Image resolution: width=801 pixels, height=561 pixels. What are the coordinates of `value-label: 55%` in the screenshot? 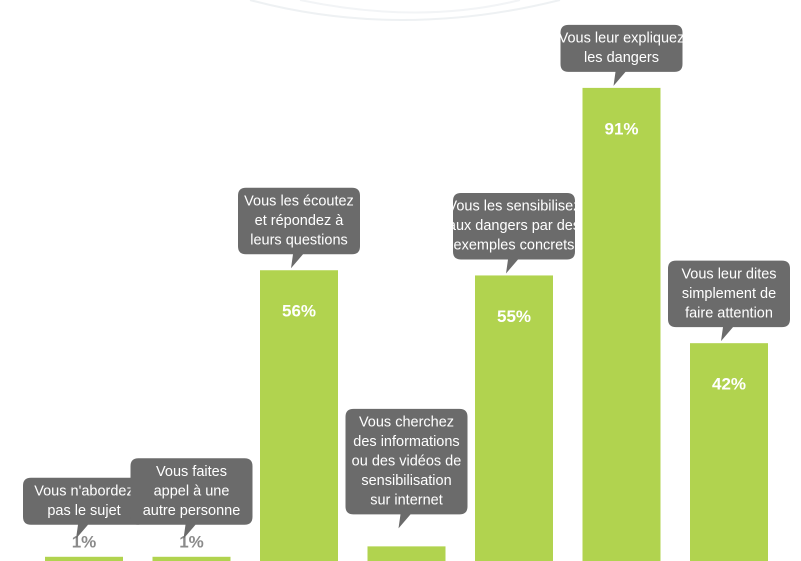 It's located at (514, 316).